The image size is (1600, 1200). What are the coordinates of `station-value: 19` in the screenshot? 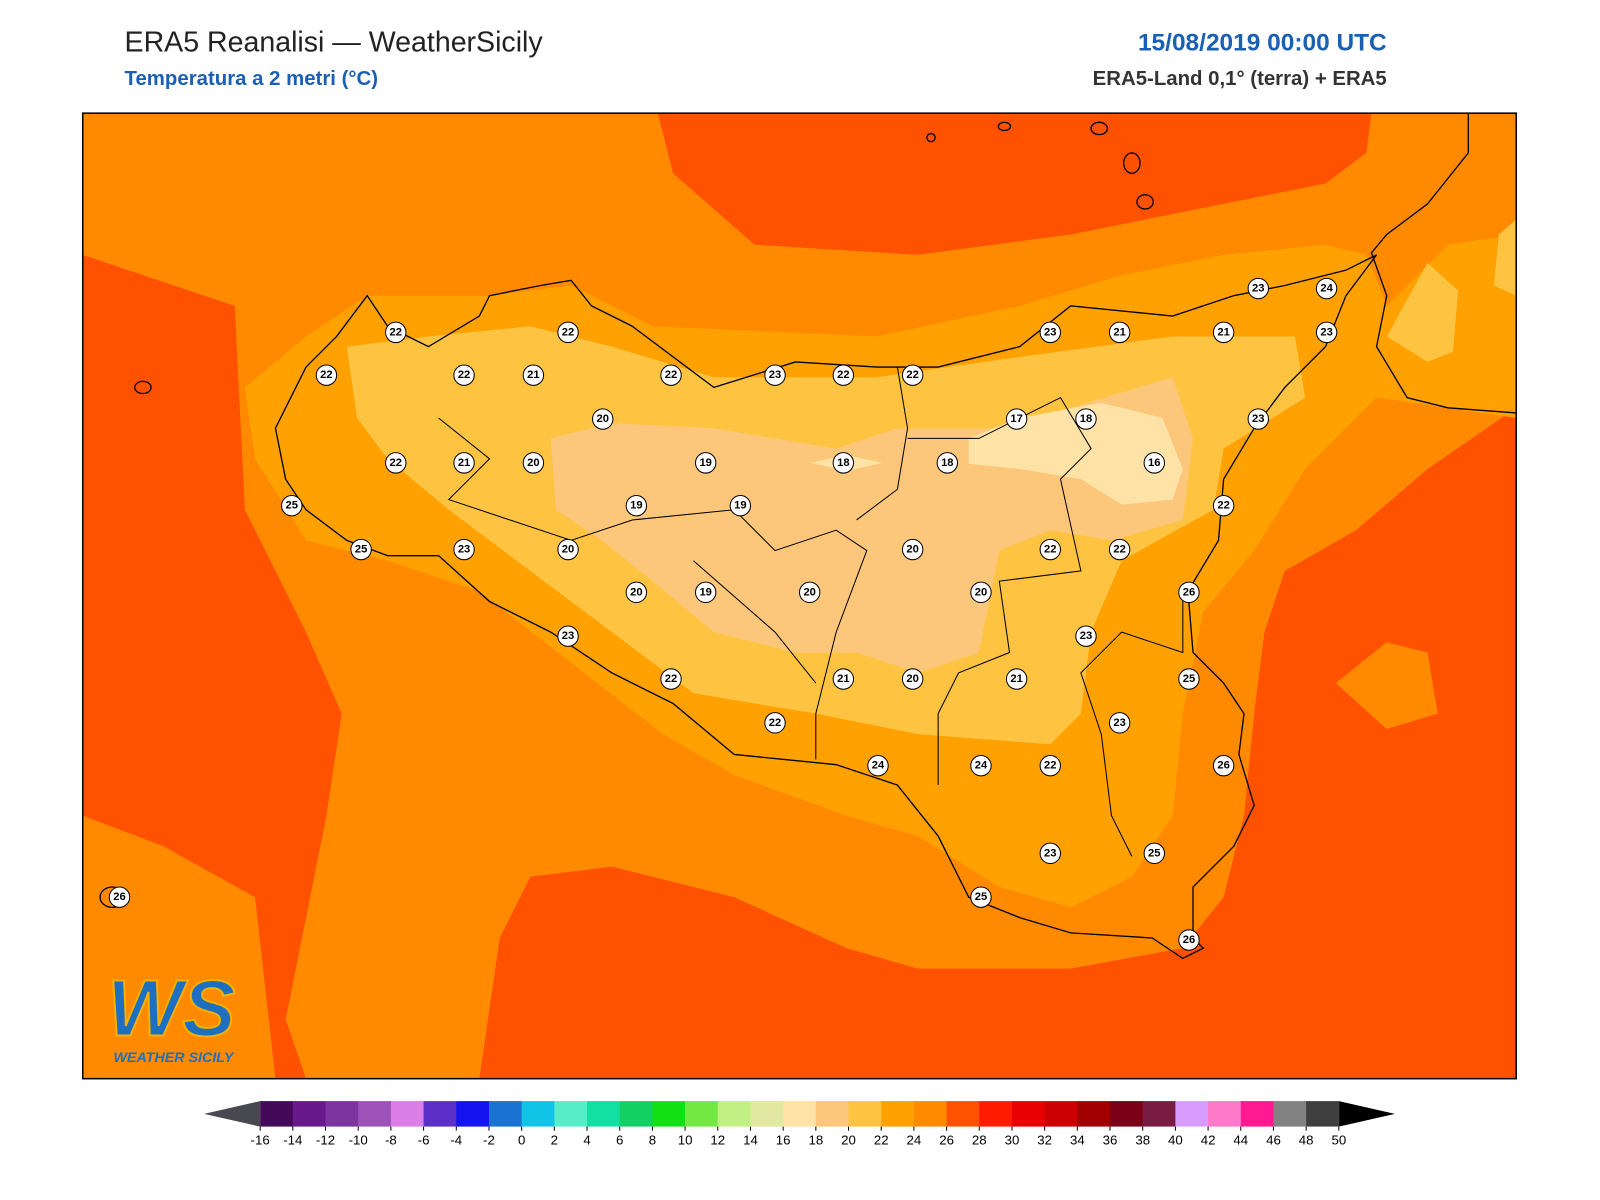 It's located at (705, 592).